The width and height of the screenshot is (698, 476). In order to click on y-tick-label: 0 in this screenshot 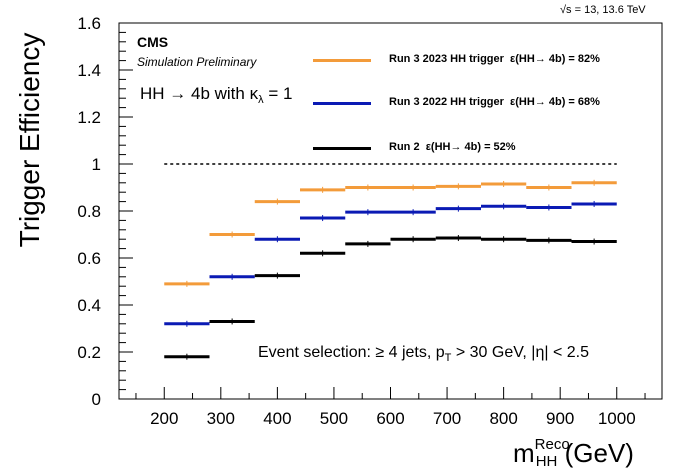, I will do `click(96, 399)`.